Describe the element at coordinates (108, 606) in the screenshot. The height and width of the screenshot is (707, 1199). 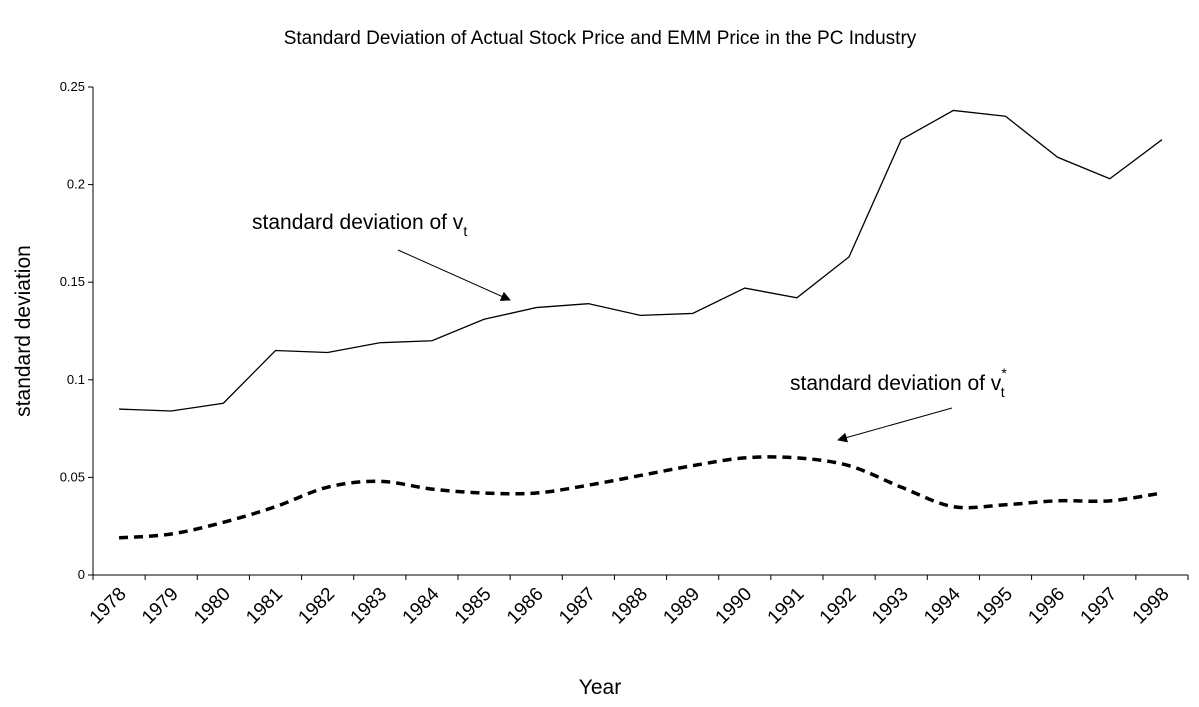
I see `x-tick-label: 1978` at that location.